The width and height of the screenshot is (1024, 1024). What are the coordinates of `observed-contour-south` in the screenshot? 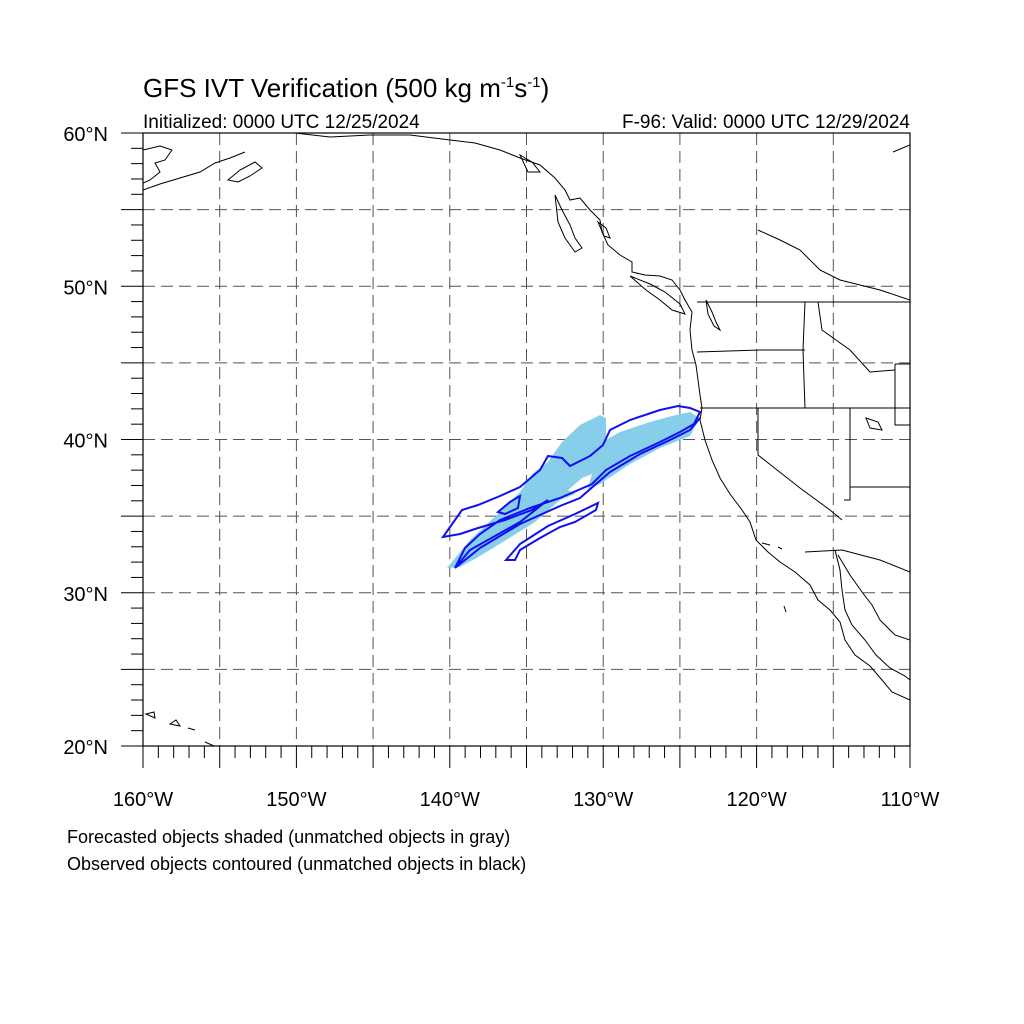 It's located at (551, 531).